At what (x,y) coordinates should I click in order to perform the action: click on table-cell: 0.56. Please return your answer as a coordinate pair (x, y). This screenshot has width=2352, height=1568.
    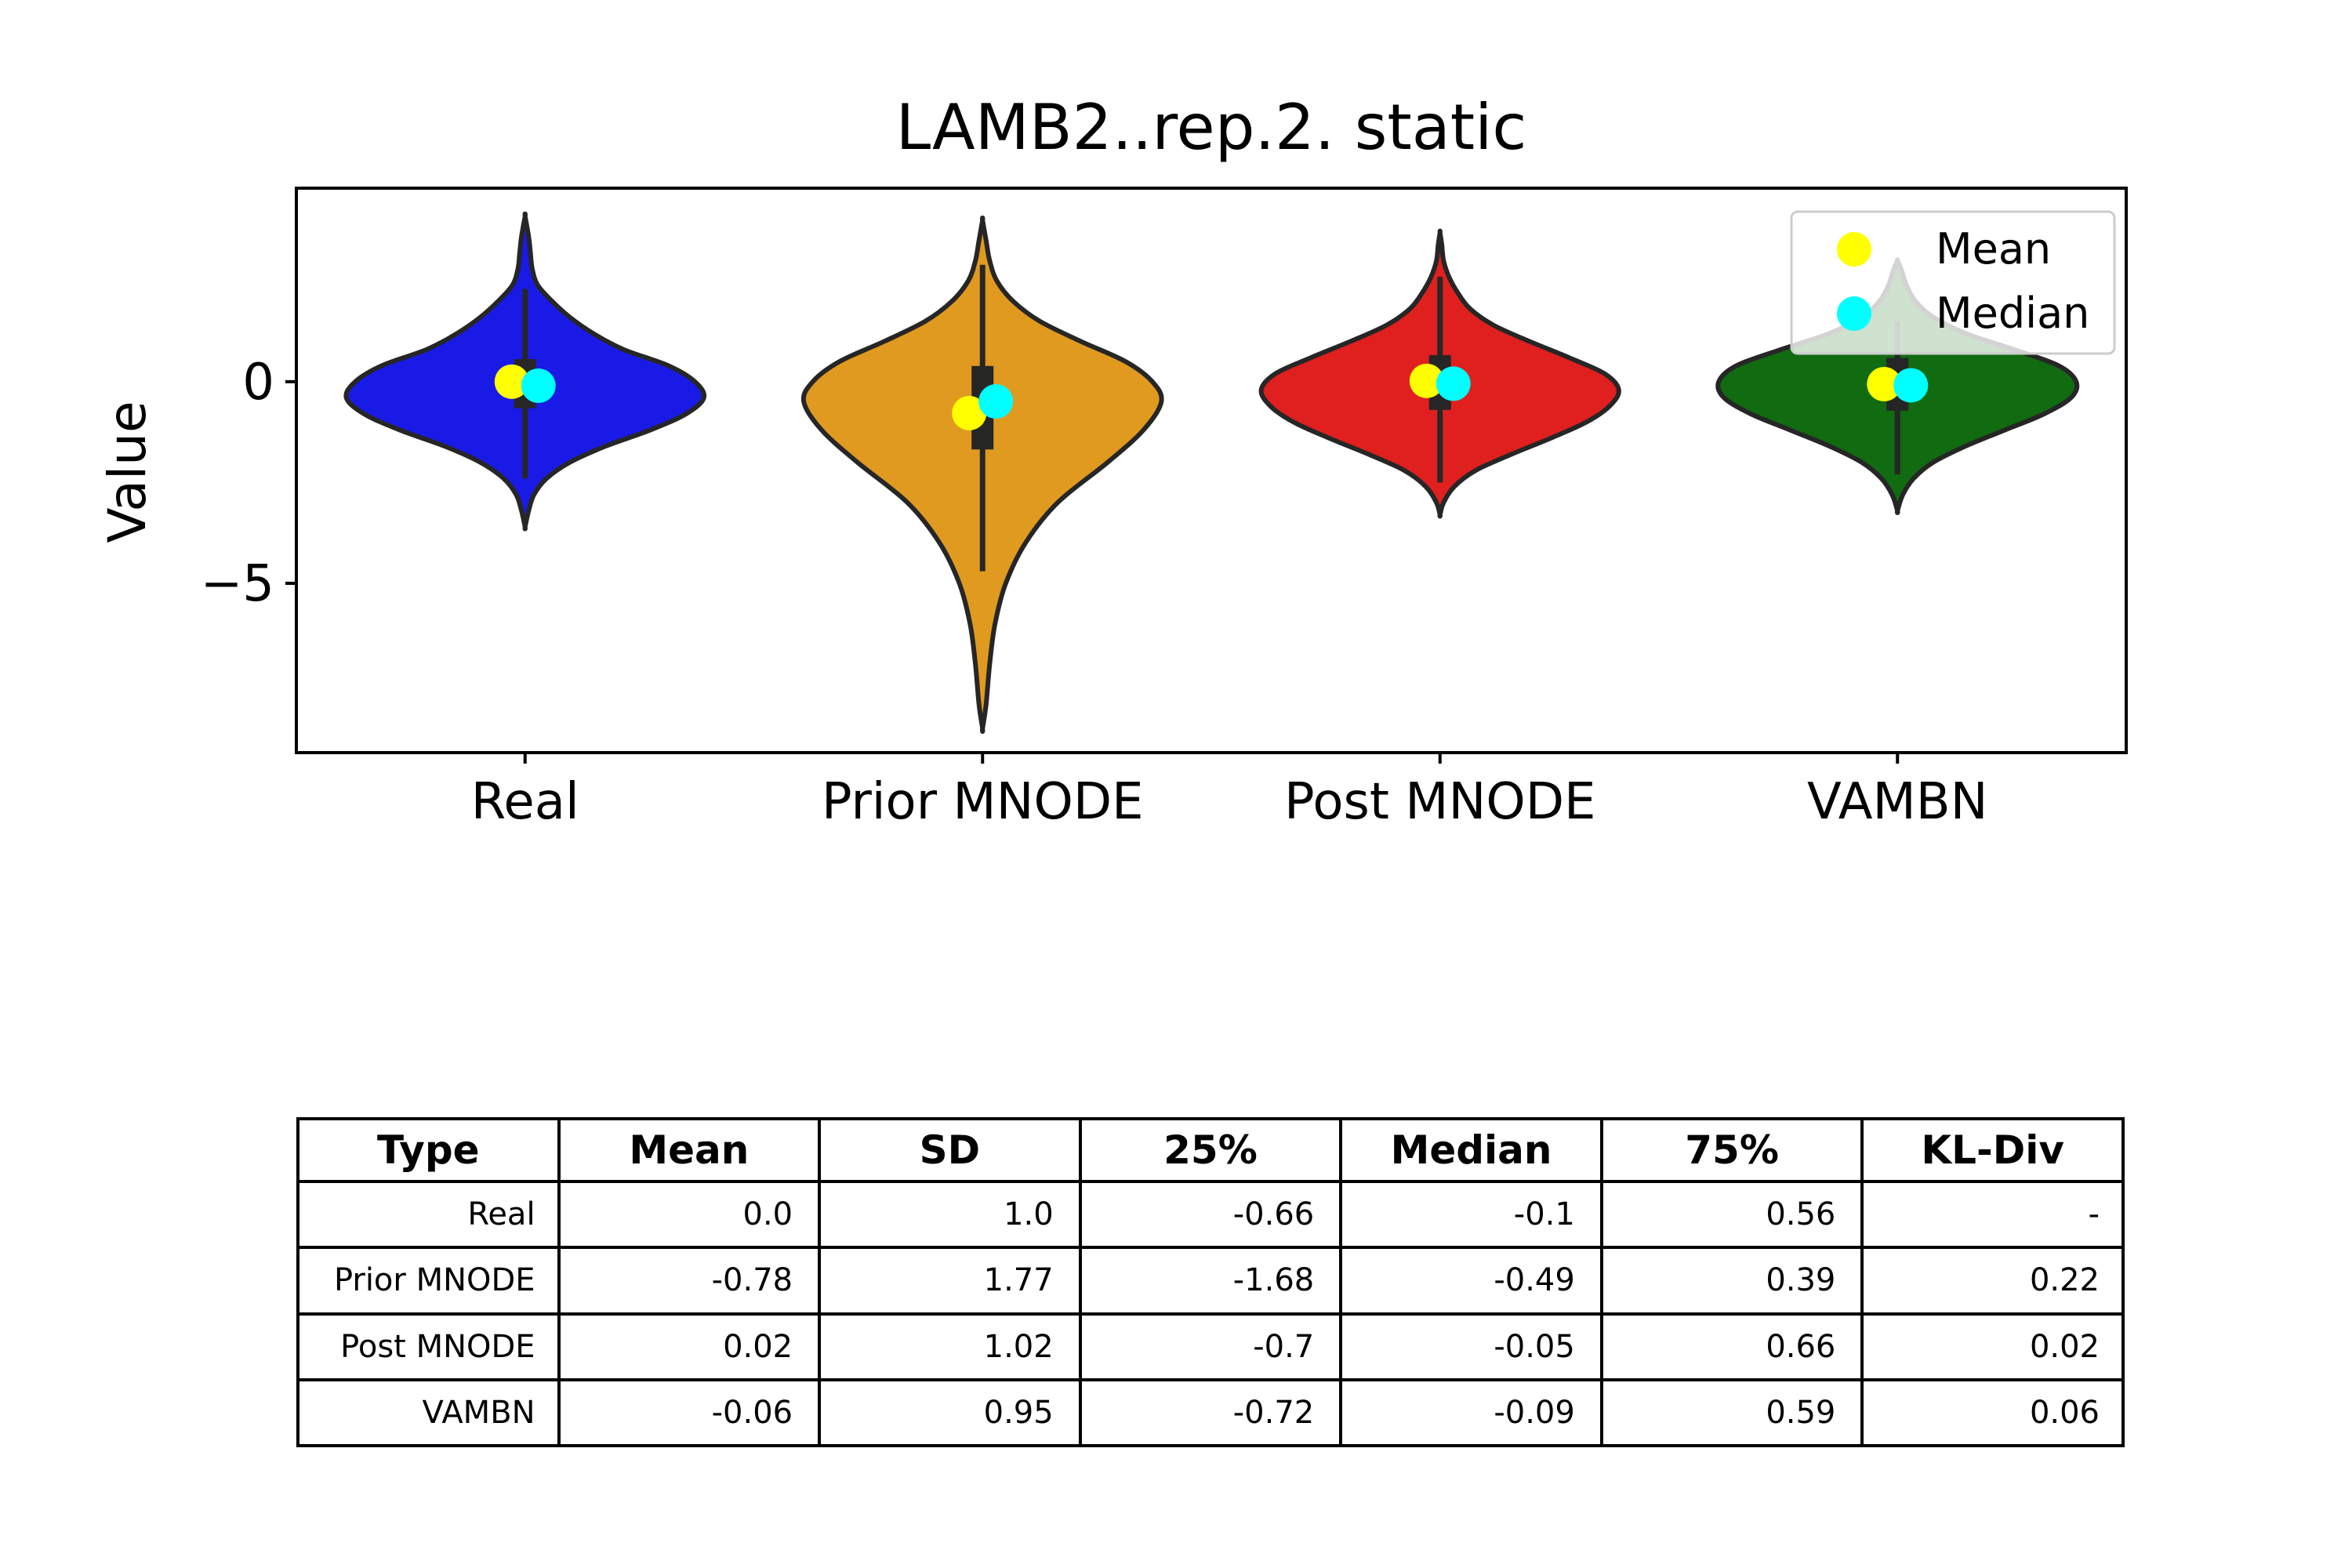
    Looking at the image, I should click on (1731, 1214).